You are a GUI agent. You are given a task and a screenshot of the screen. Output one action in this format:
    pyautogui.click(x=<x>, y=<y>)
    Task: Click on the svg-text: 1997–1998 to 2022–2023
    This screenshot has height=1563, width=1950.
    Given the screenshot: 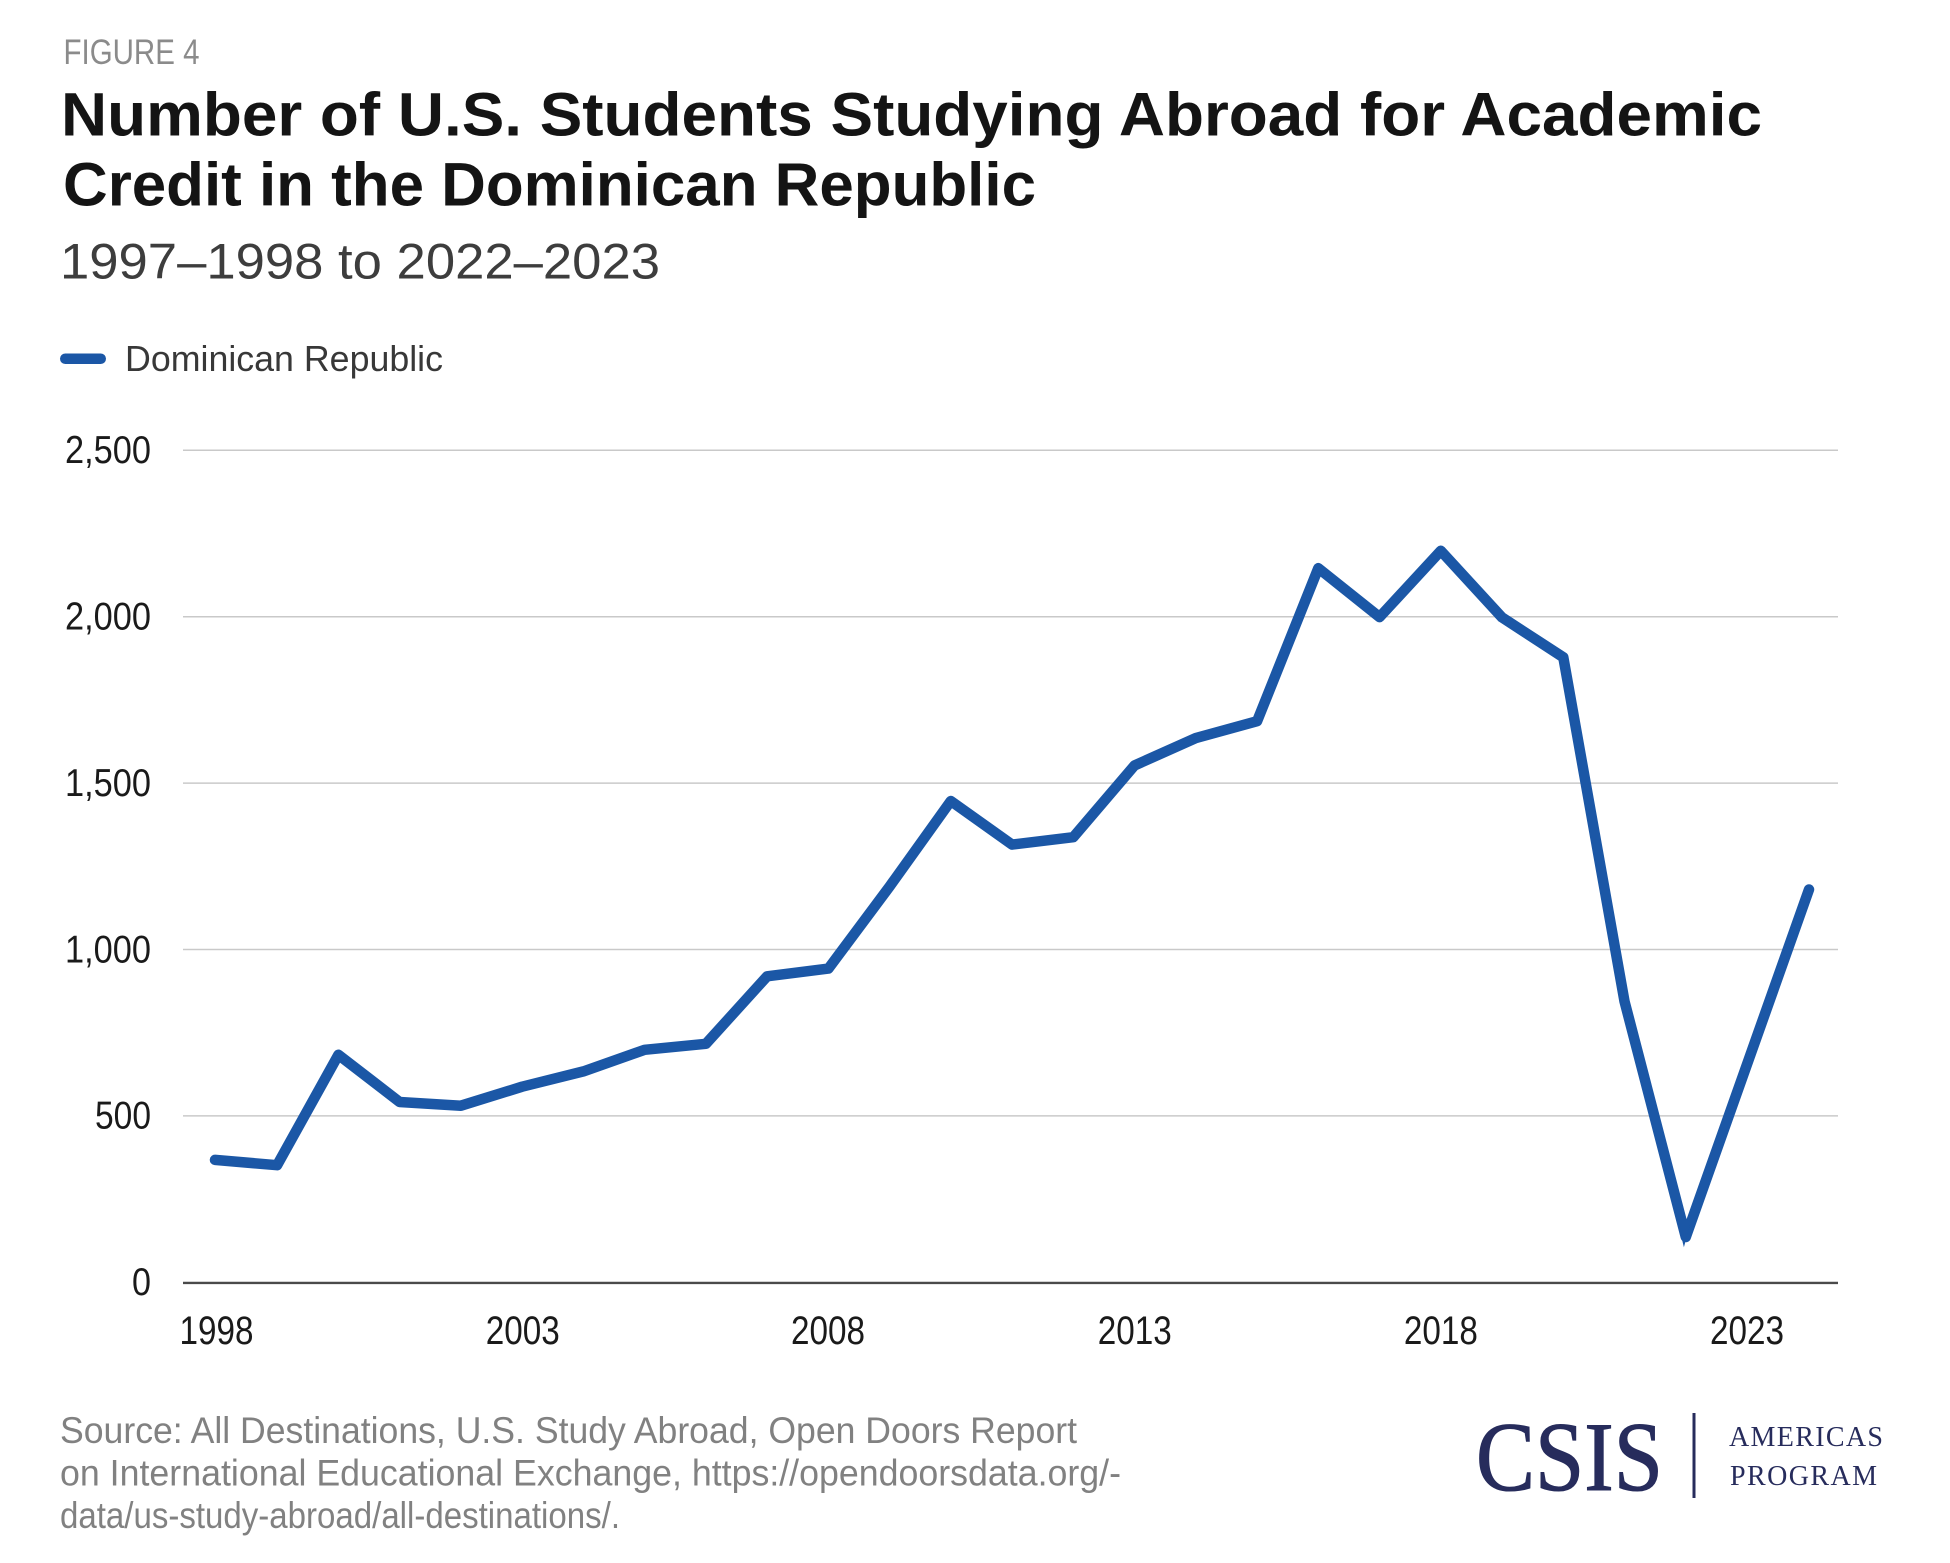 What is the action you would take?
    pyautogui.click(x=360, y=262)
    